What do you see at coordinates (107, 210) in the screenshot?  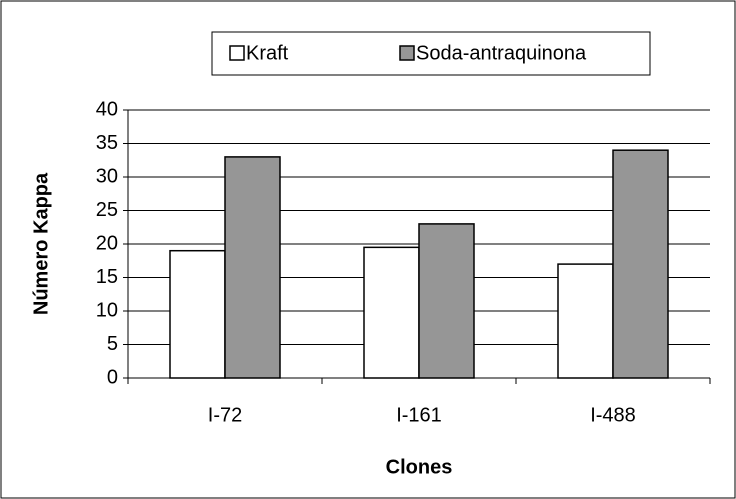 I see `y-tick-label: 25` at bounding box center [107, 210].